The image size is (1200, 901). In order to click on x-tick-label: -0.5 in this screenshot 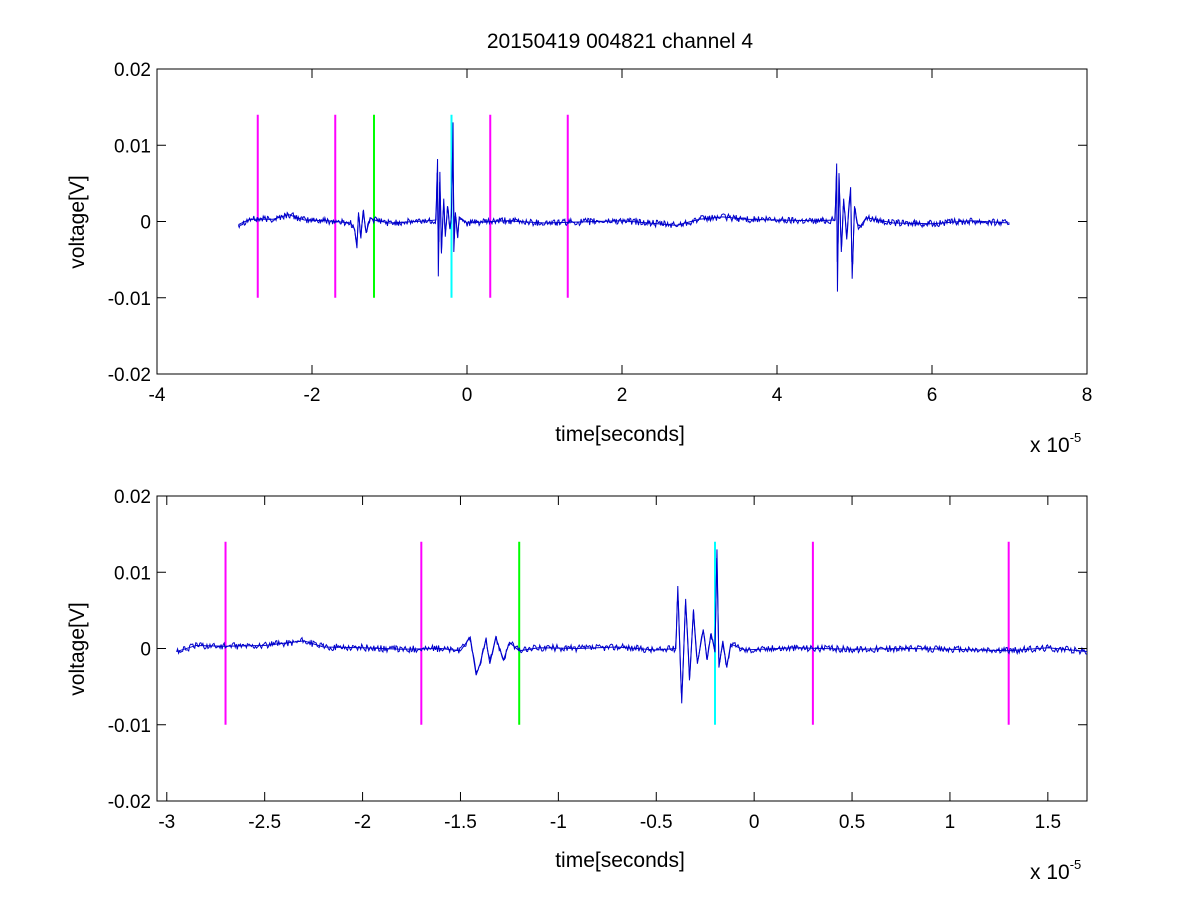, I will do `click(656, 822)`.